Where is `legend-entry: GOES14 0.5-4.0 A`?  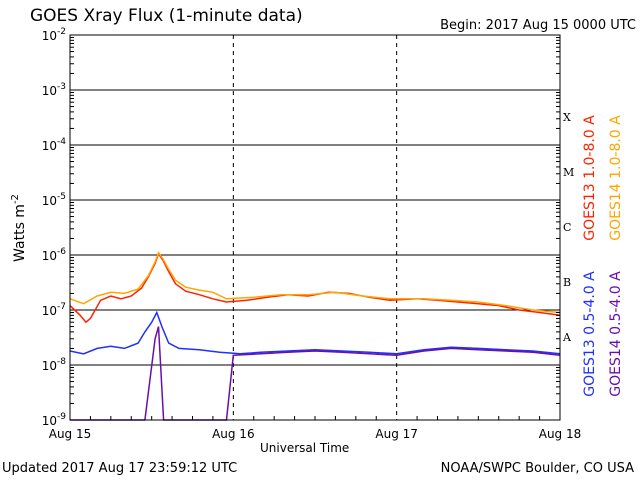 legend-entry: GOES14 0.5-4.0 A is located at coordinates (616, 334).